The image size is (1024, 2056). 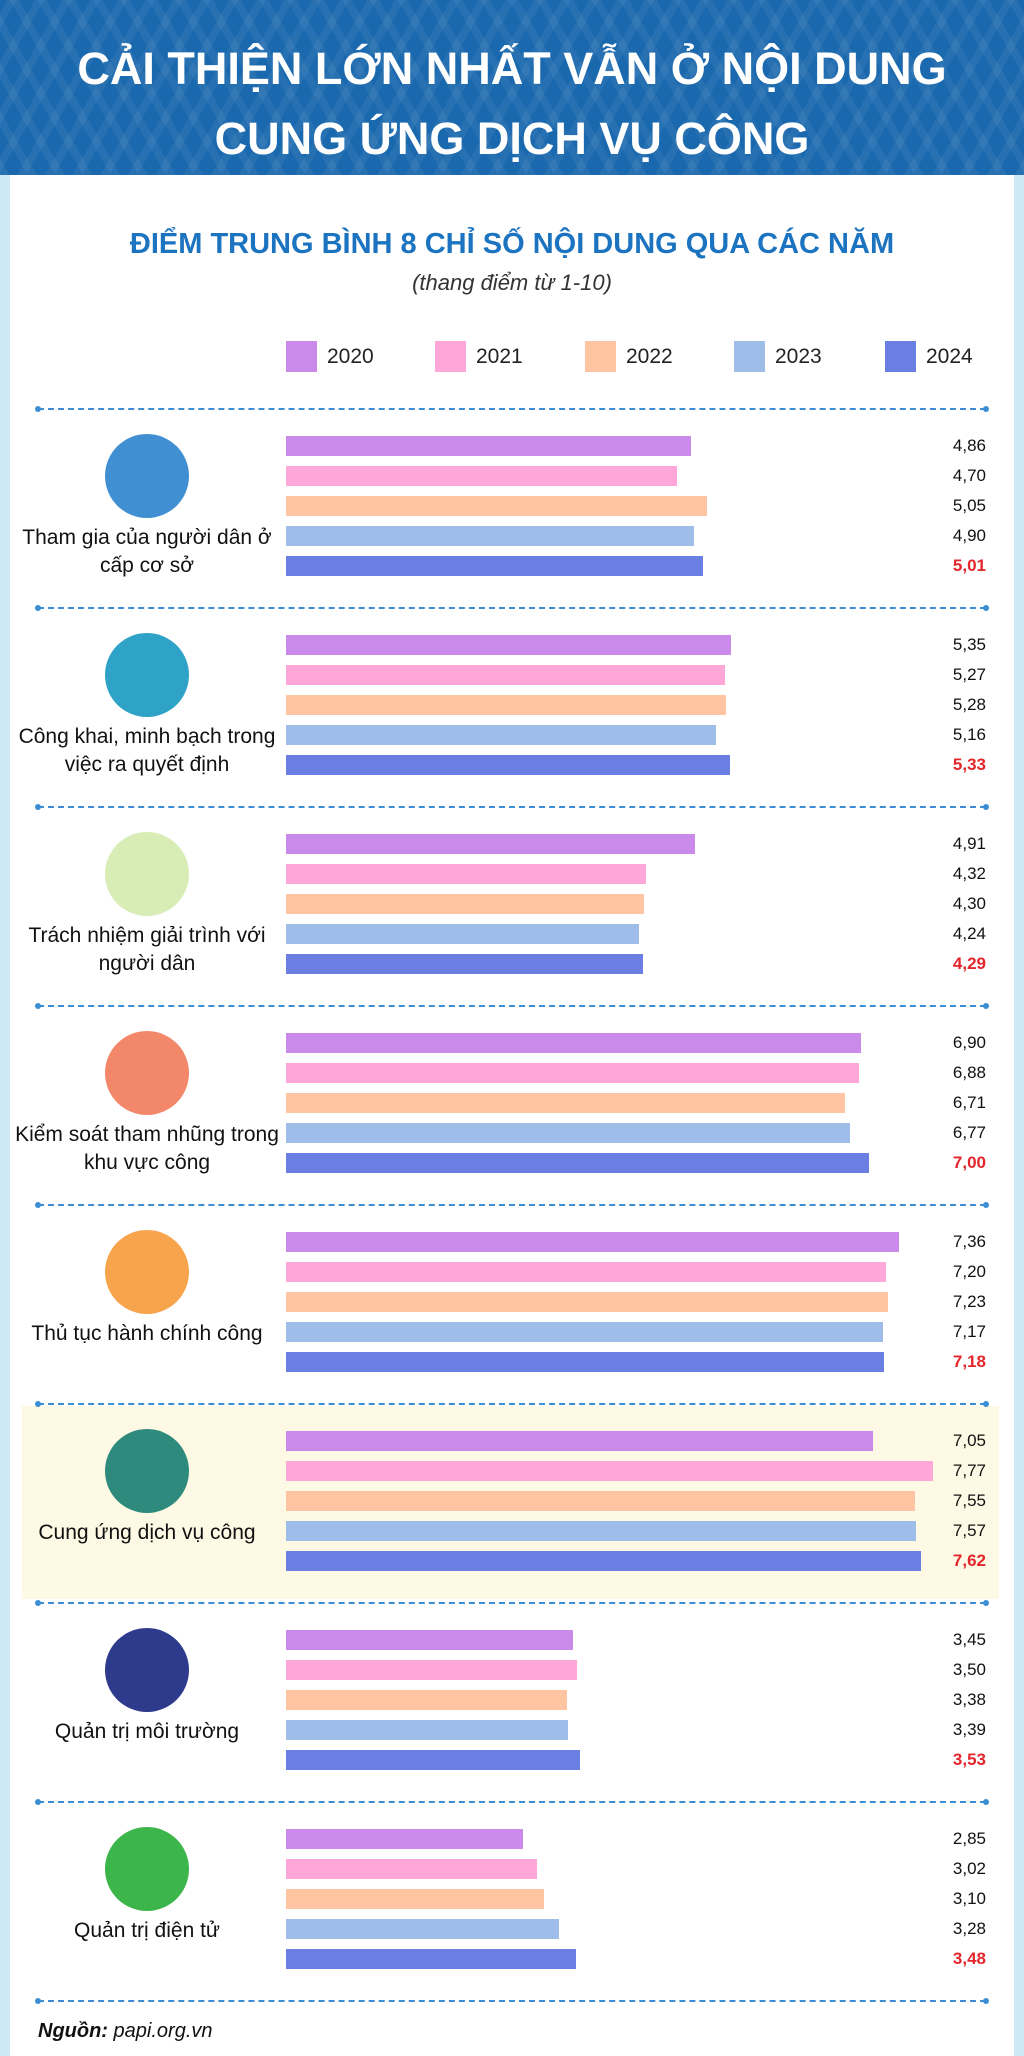 I want to click on value-label: 4,24, so click(x=969, y=933).